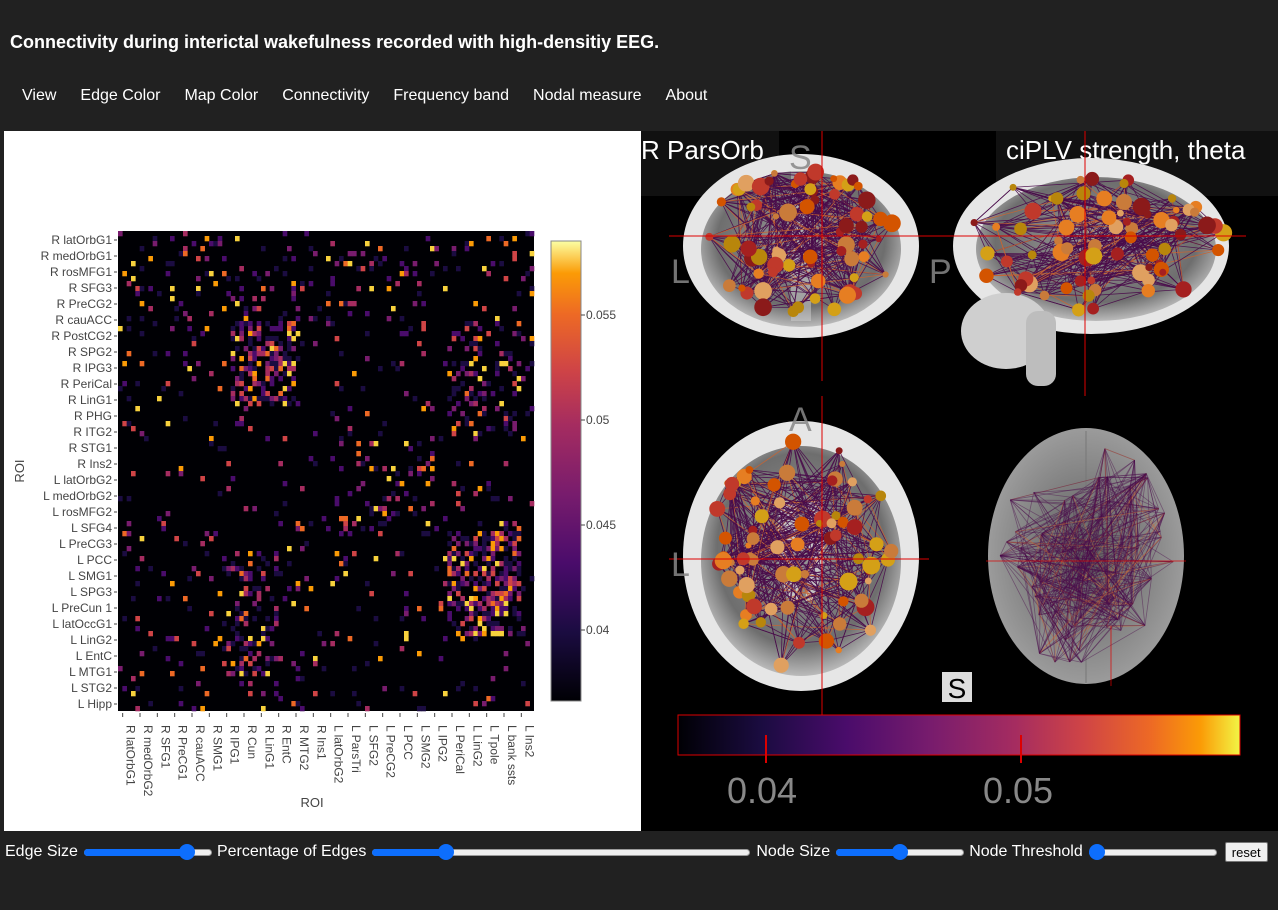 The width and height of the screenshot is (1278, 910). Describe the element at coordinates (1246, 852) in the screenshot. I see `reset-button: reset` at that location.